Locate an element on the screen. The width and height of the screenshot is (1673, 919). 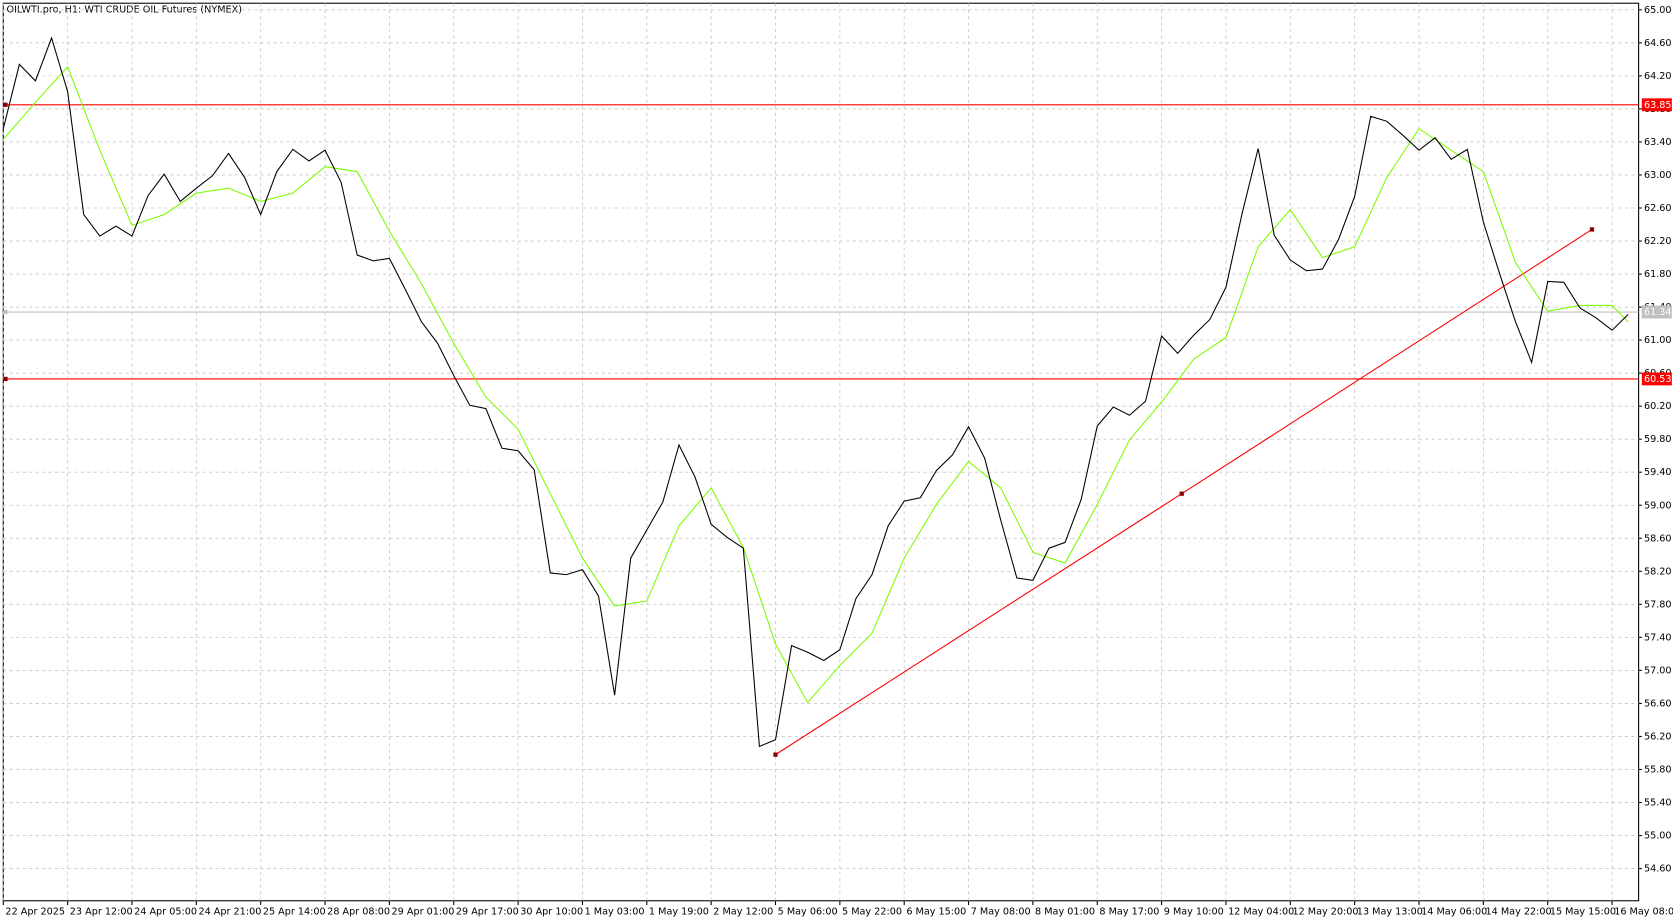
y-tick-label: 64.20 is located at coordinates (1658, 76).